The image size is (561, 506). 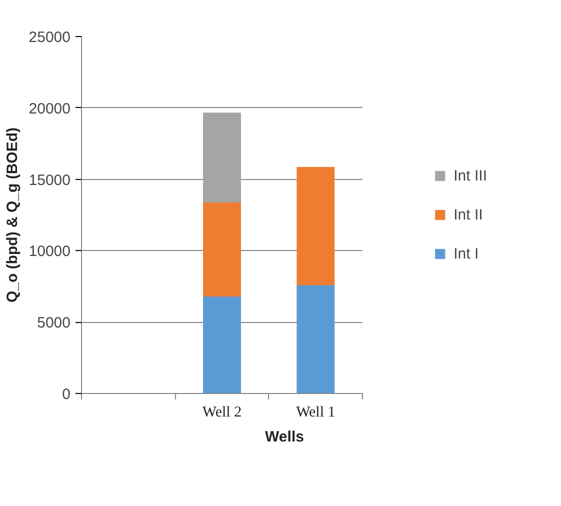 What do you see at coordinates (49, 109) in the screenshot?
I see `y-tick-label: 20000` at bounding box center [49, 109].